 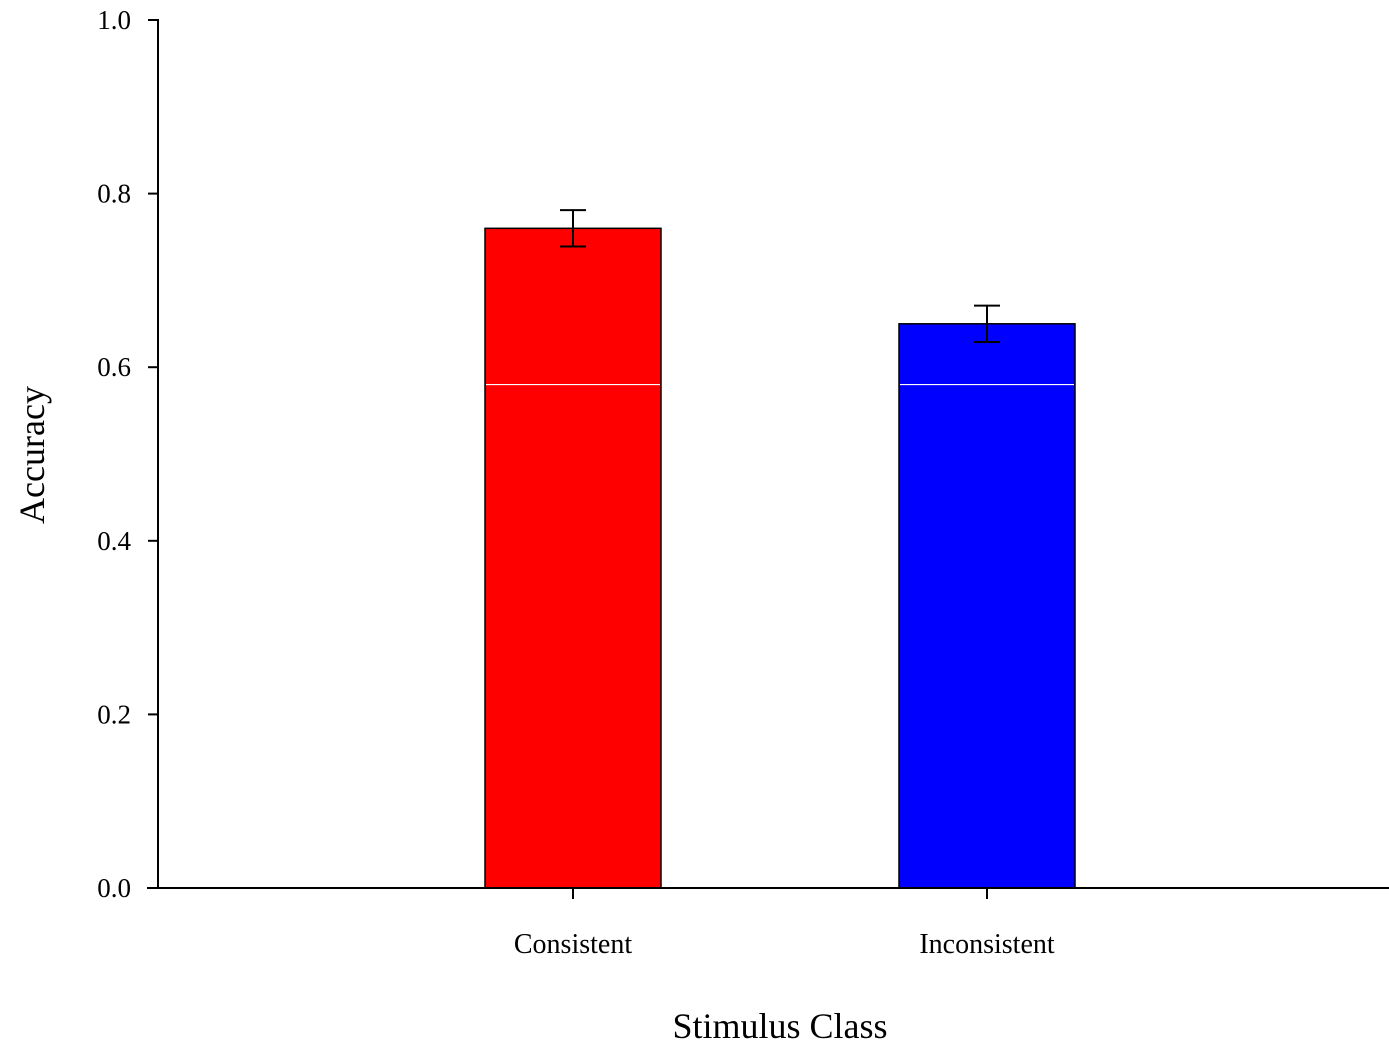 I want to click on bar-inconsistent, so click(x=987, y=606).